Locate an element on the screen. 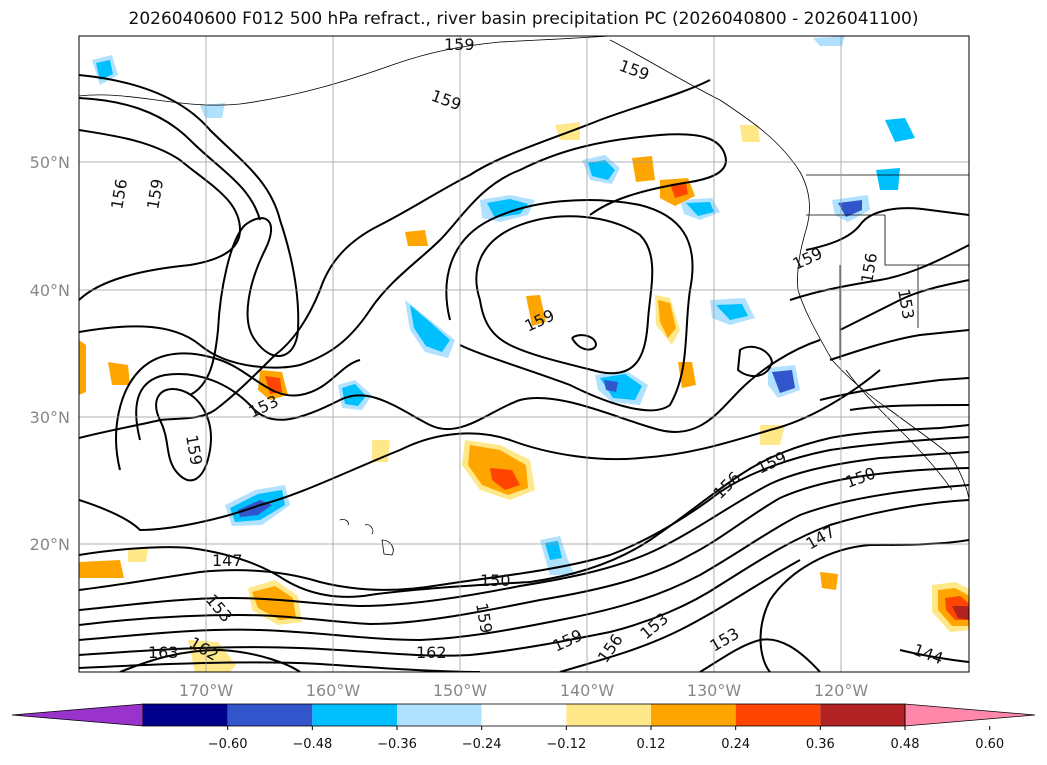 The image size is (1047, 765). colorbar-tick-label: 0.36 is located at coordinates (820, 744).